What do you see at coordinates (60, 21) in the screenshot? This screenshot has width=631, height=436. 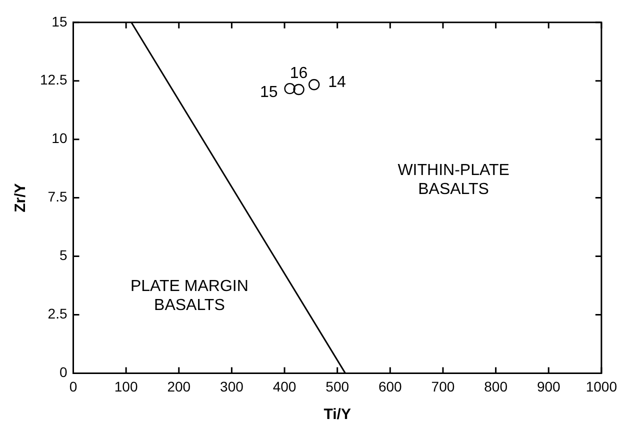 I see `y-tick-label: 15` at bounding box center [60, 21].